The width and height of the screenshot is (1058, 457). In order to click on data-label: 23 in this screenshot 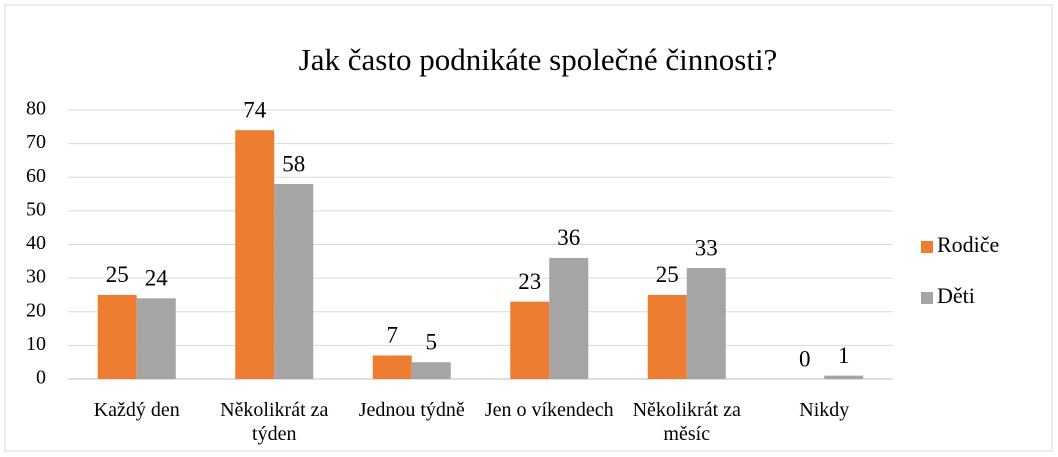, I will do `click(529, 281)`.